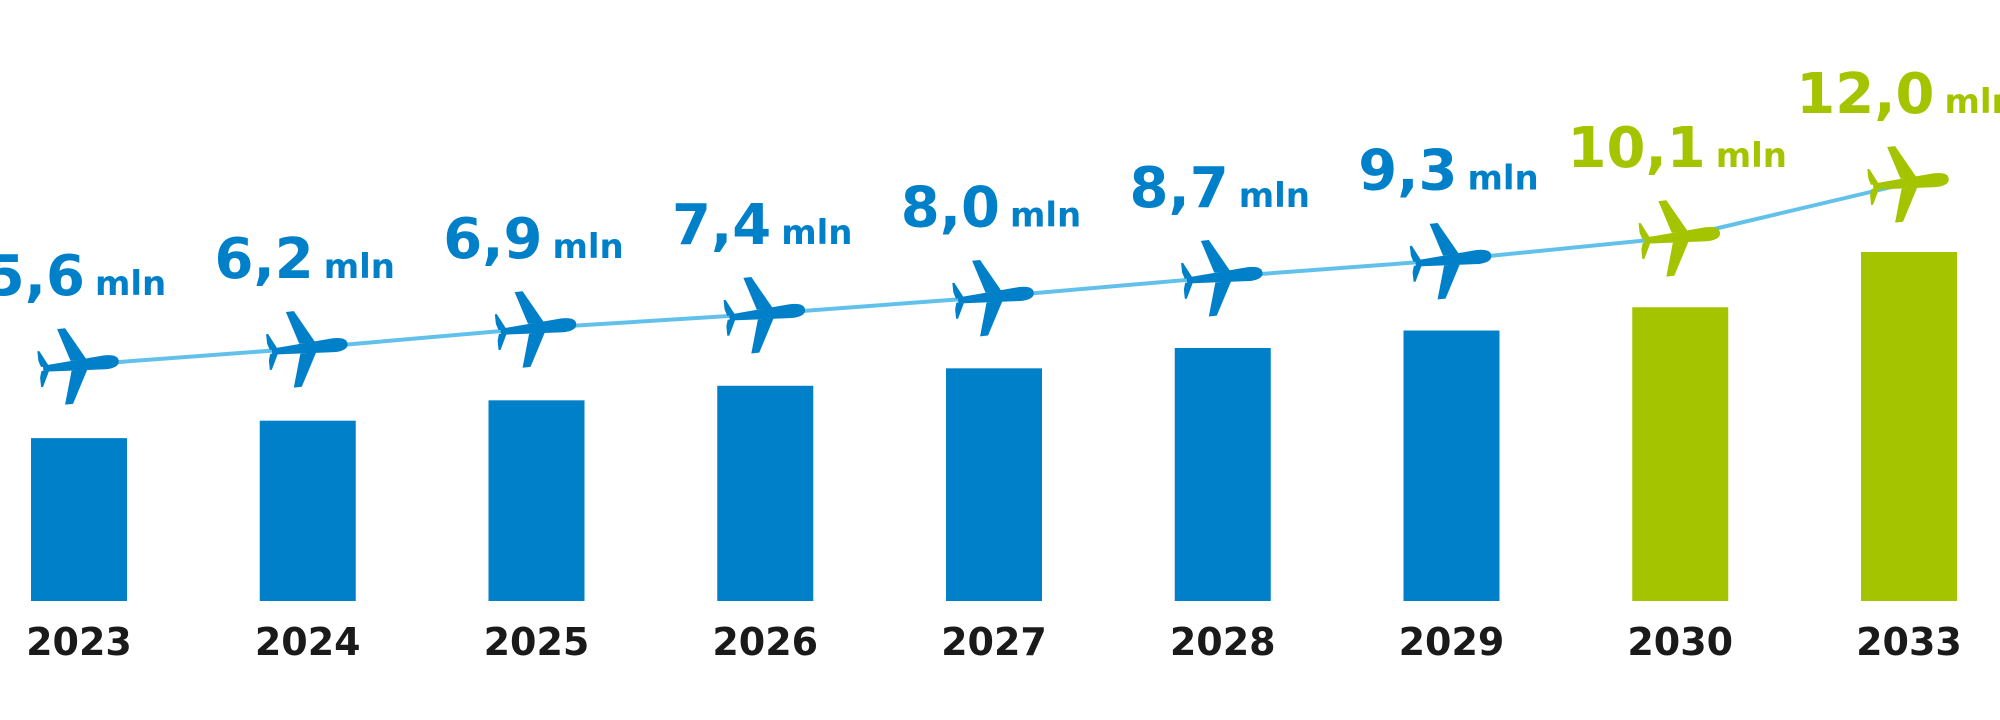  Describe the element at coordinates (991, 208) in the screenshot. I see `data-label-2027: 8,0 mln` at that location.